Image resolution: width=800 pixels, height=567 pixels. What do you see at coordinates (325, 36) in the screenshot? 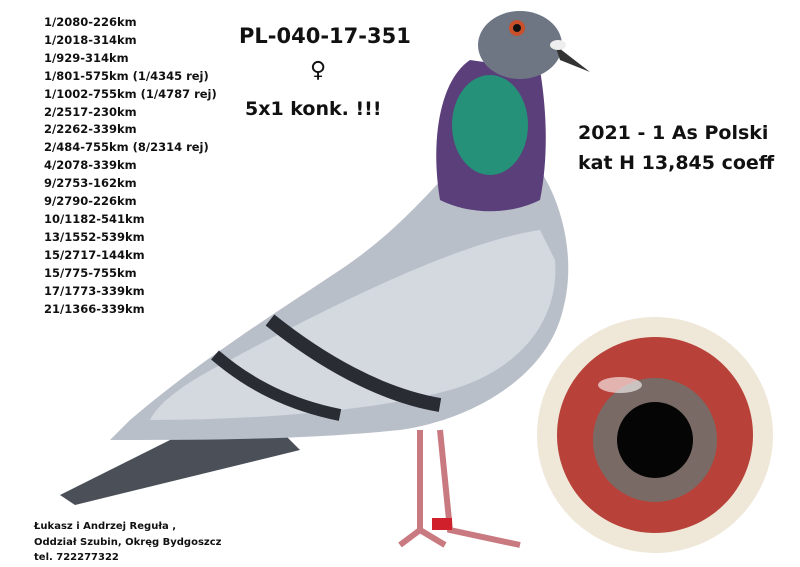
I see `ring-number: PL-040-17-351` at bounding box center [325, 36].